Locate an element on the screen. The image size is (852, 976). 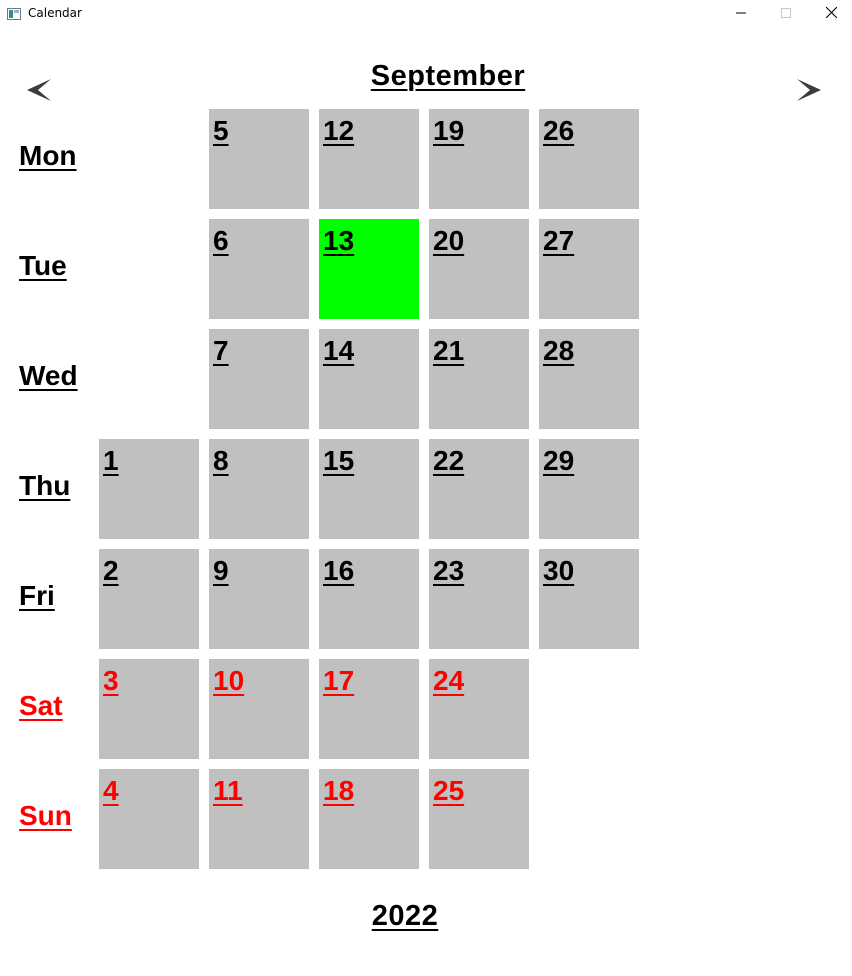
day-number: 26 is located at coordinates (559, 130).